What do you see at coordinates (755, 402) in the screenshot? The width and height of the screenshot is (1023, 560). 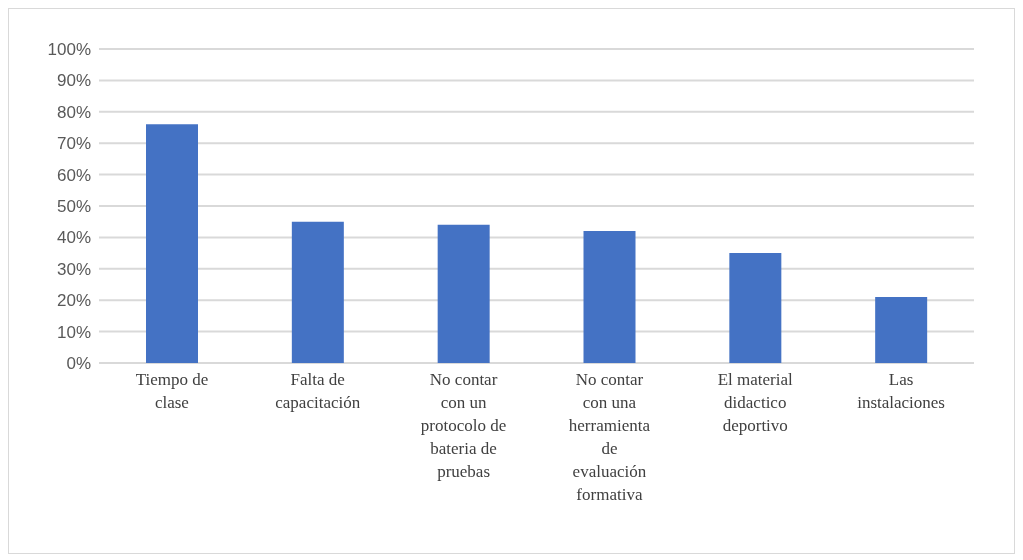 I see `x-tick-label: El material didactico deportivo` at bounding box center [755, 402].